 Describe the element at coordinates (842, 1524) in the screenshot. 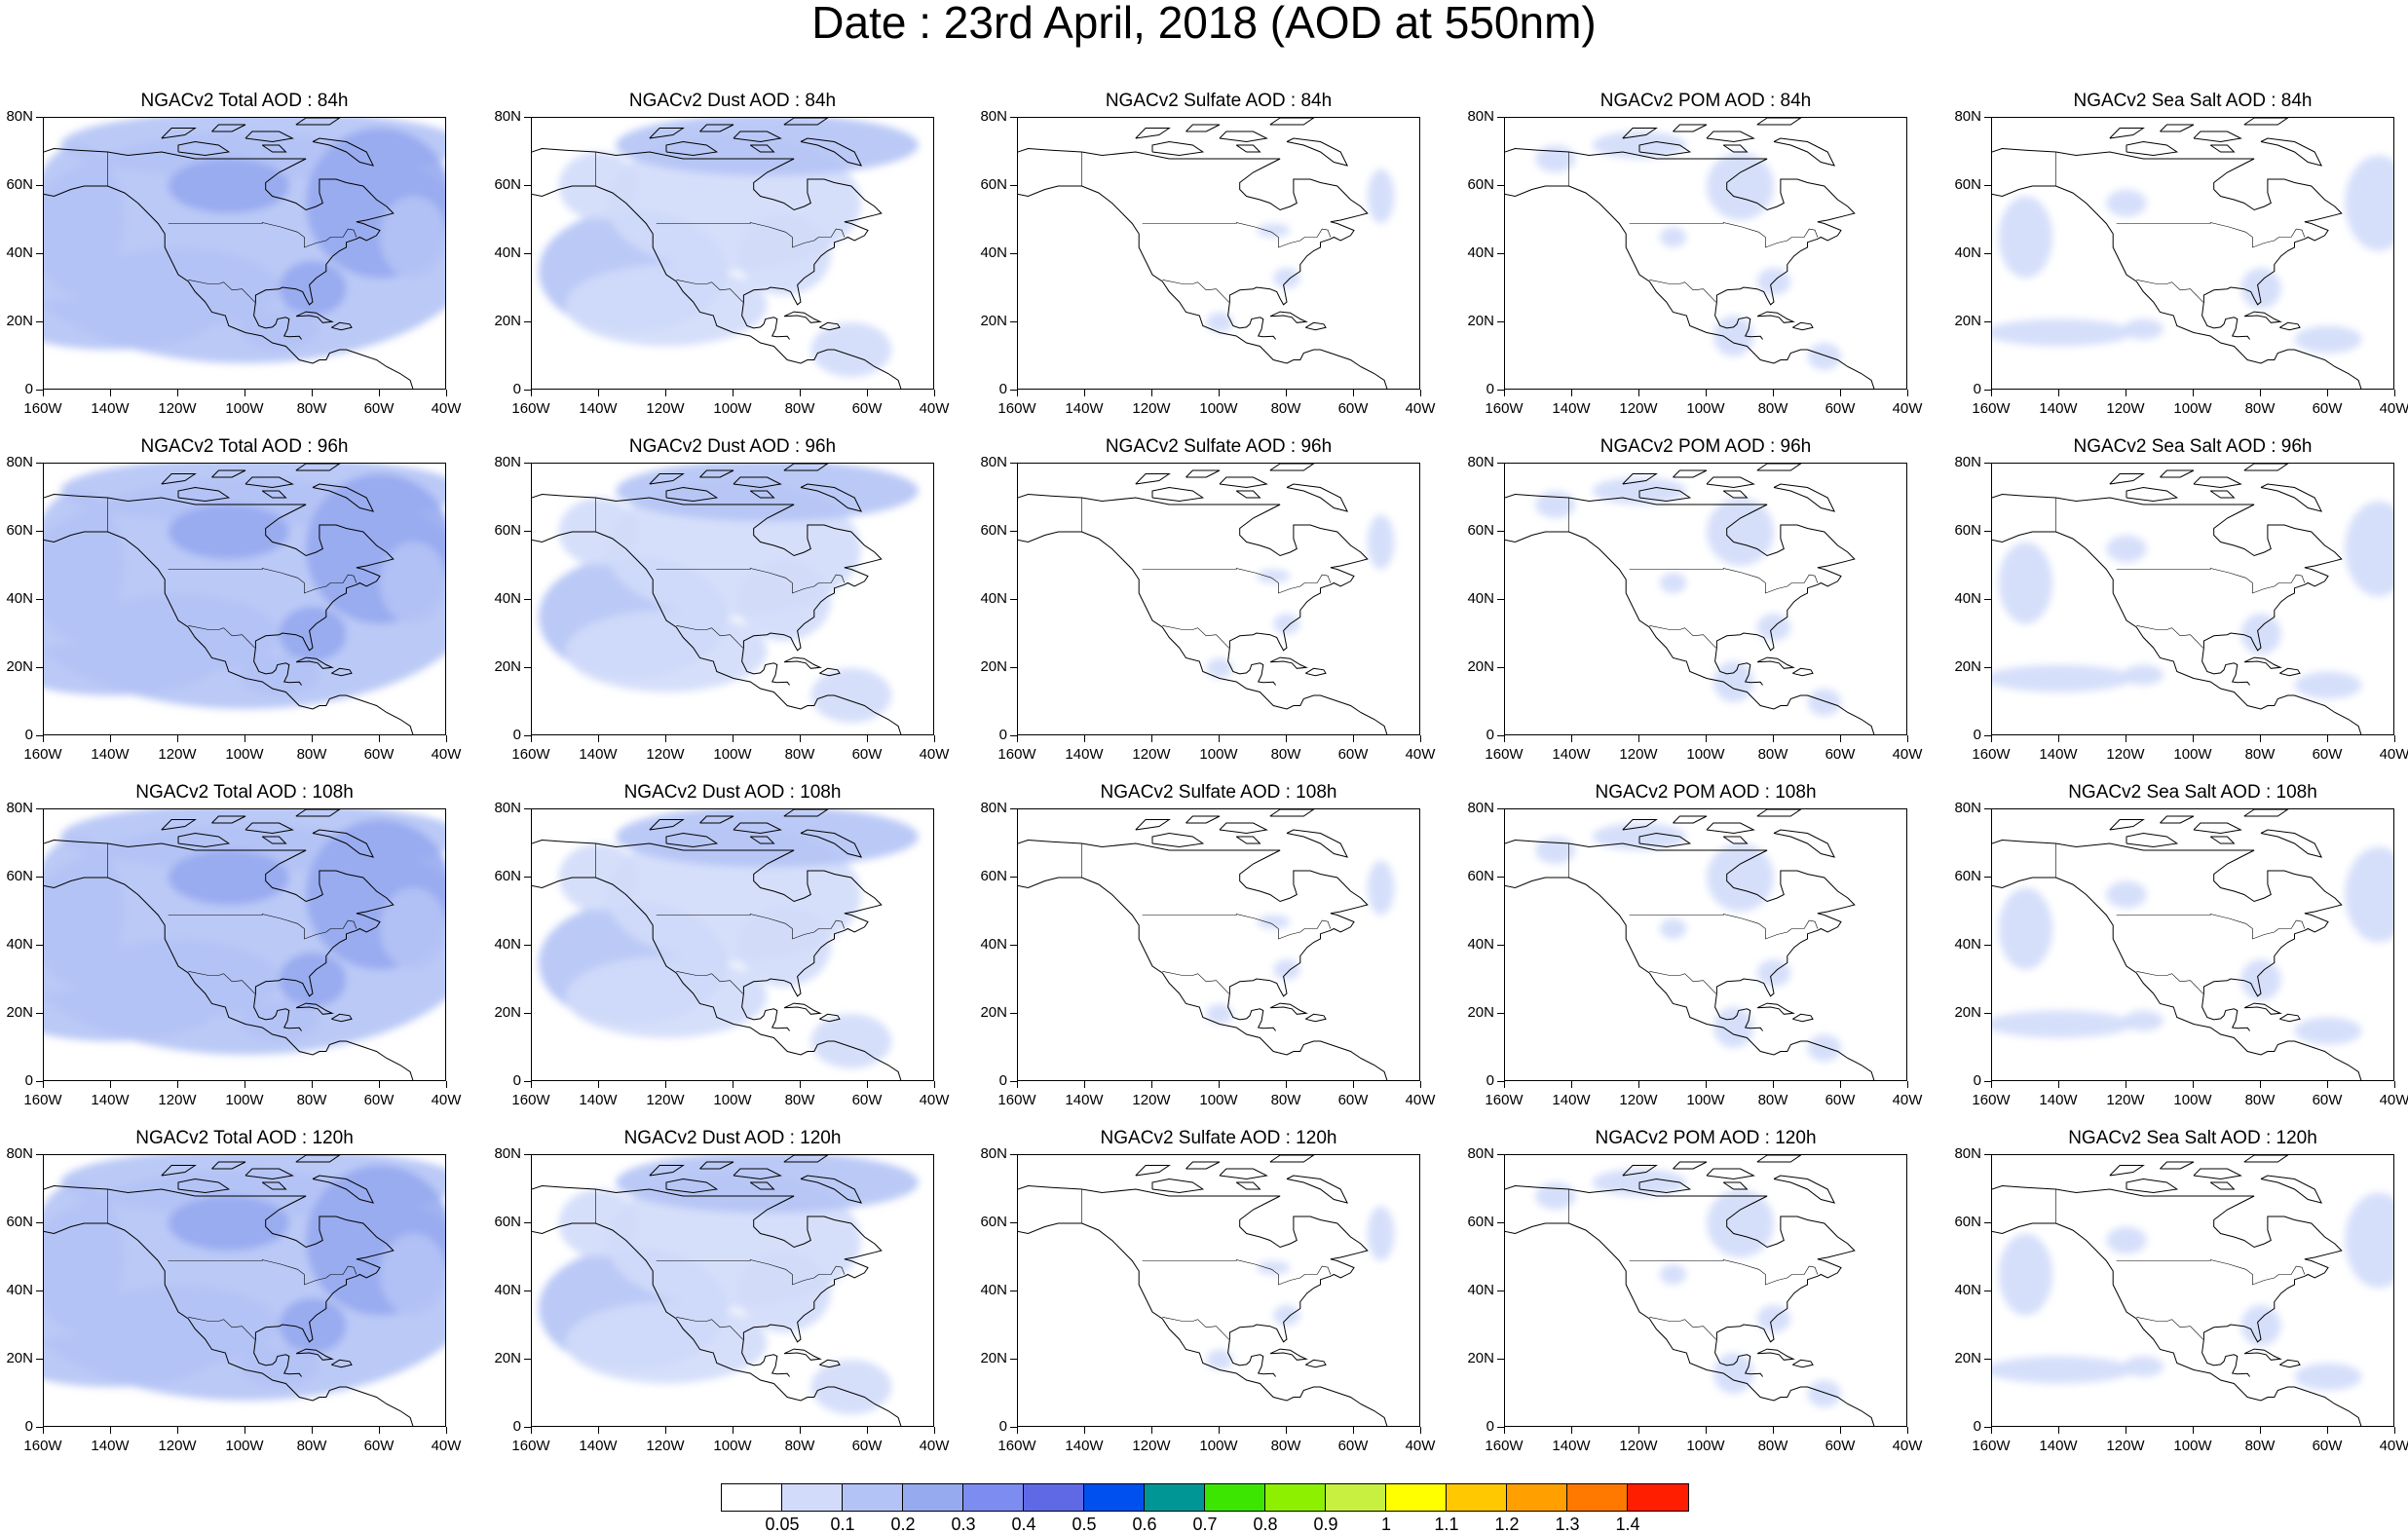

I see `colorbar-label: 0.1` at that location.